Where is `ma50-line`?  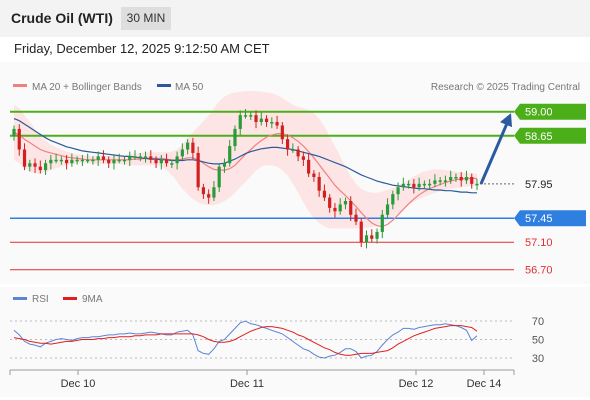
ma50-line is located at coordinates (245, 156).